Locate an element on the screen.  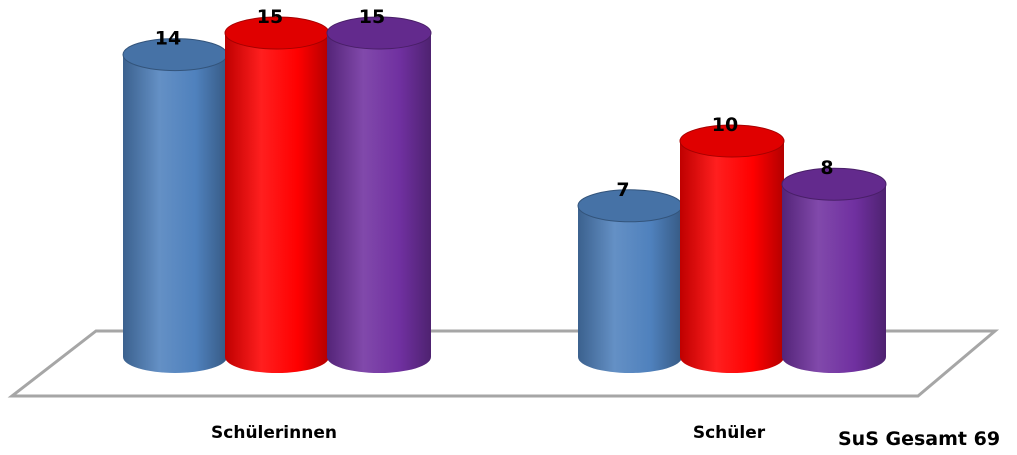
category-label-2: Schüler is located at coordinates (729, 433).